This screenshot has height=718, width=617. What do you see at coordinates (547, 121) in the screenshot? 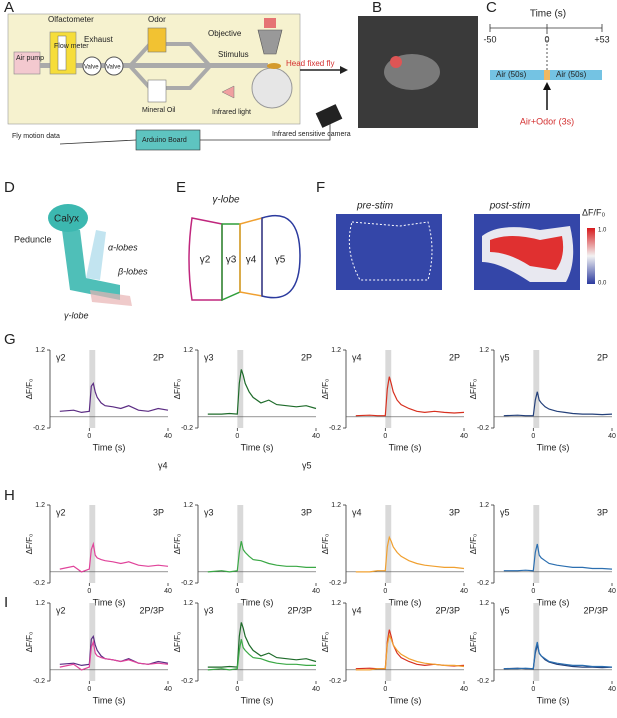
I see `label: Air+Odor (3s)` at bounding box center [547, 121].